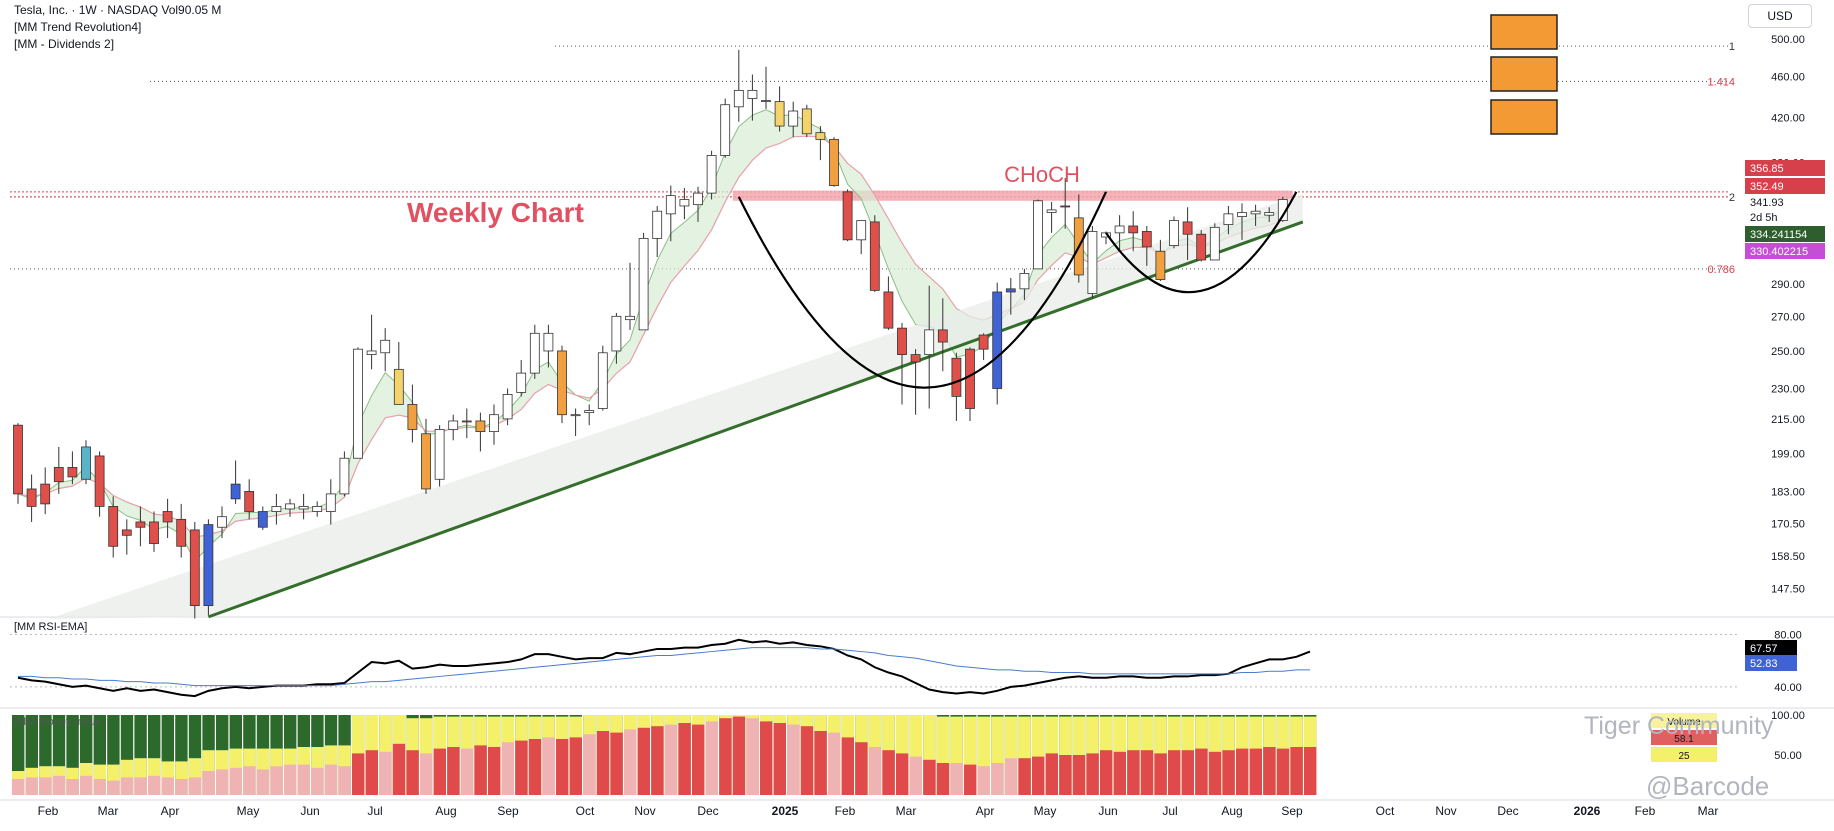  I want to click on y-tick-label: 147.50, so click(1788, 590).